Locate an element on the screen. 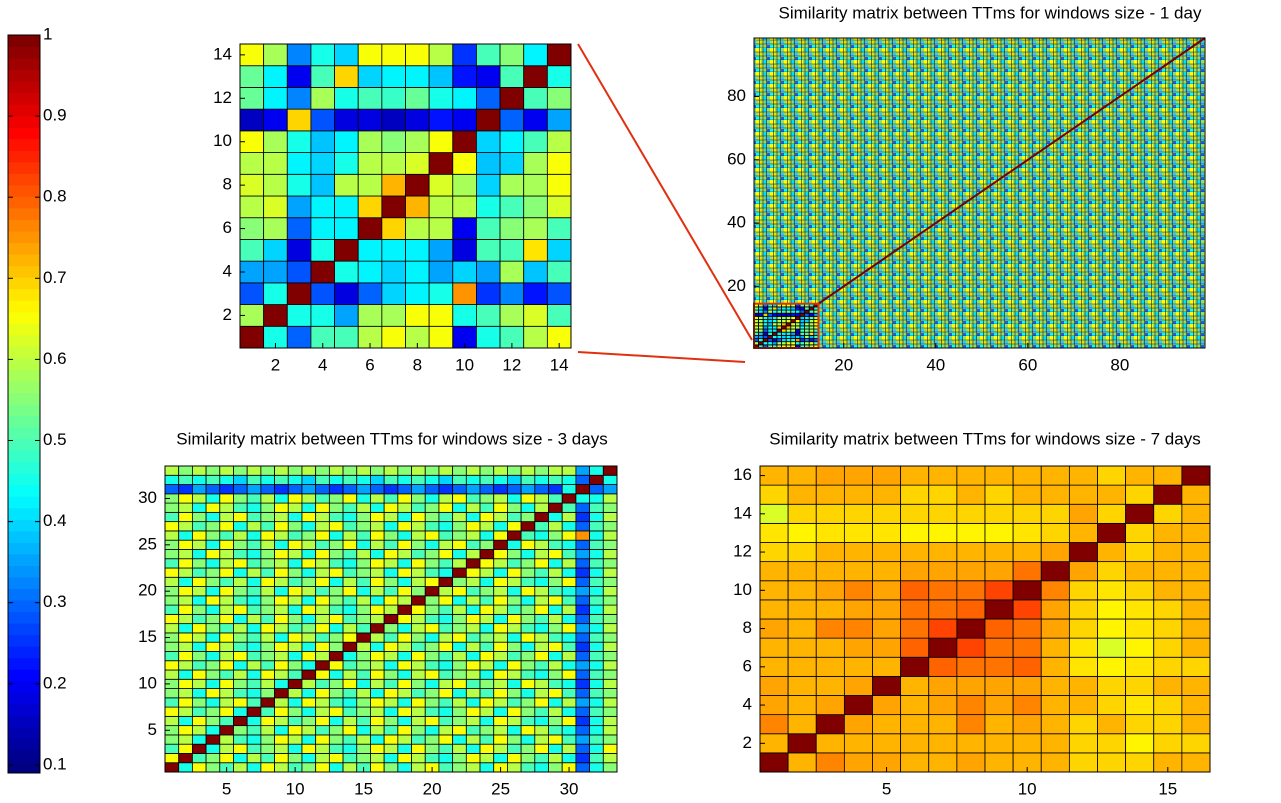  x-tick-label: 80 is located at coordinates (1119, 364).